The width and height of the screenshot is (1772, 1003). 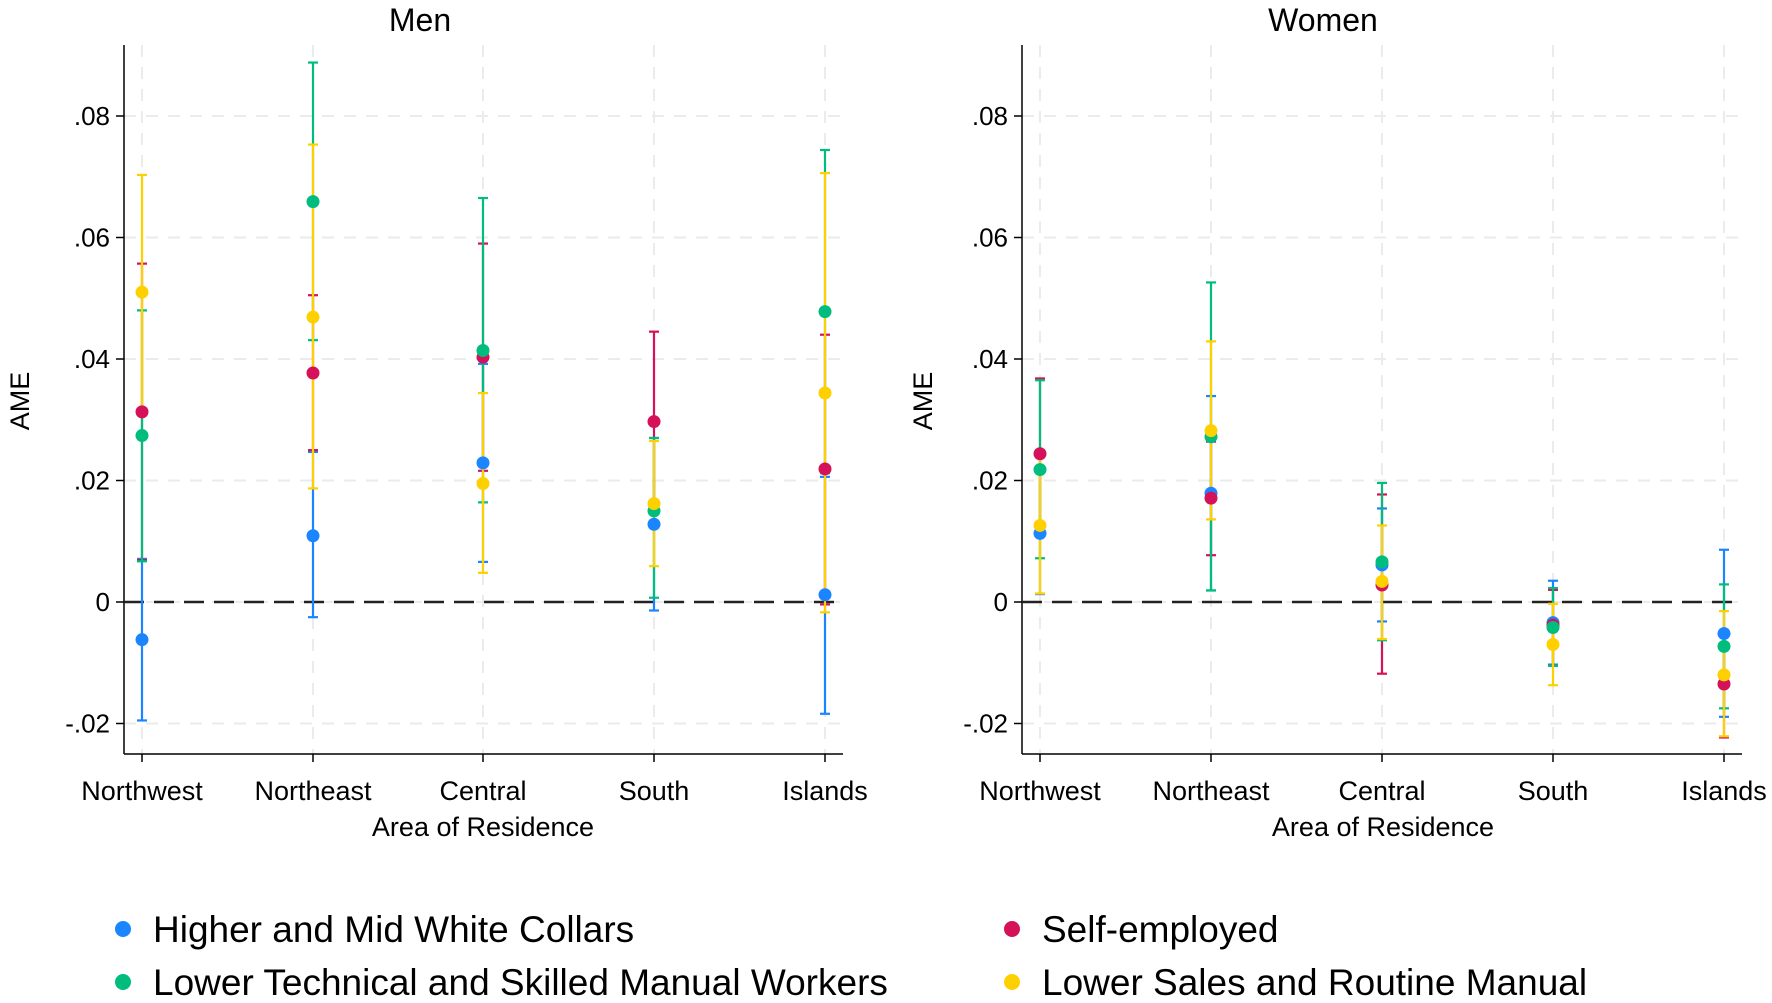 What do you see at coordinates (483, 827) in the screenshot?
I see `men-x-axis-title: Area of Residence` at bounding box center [483, 827].